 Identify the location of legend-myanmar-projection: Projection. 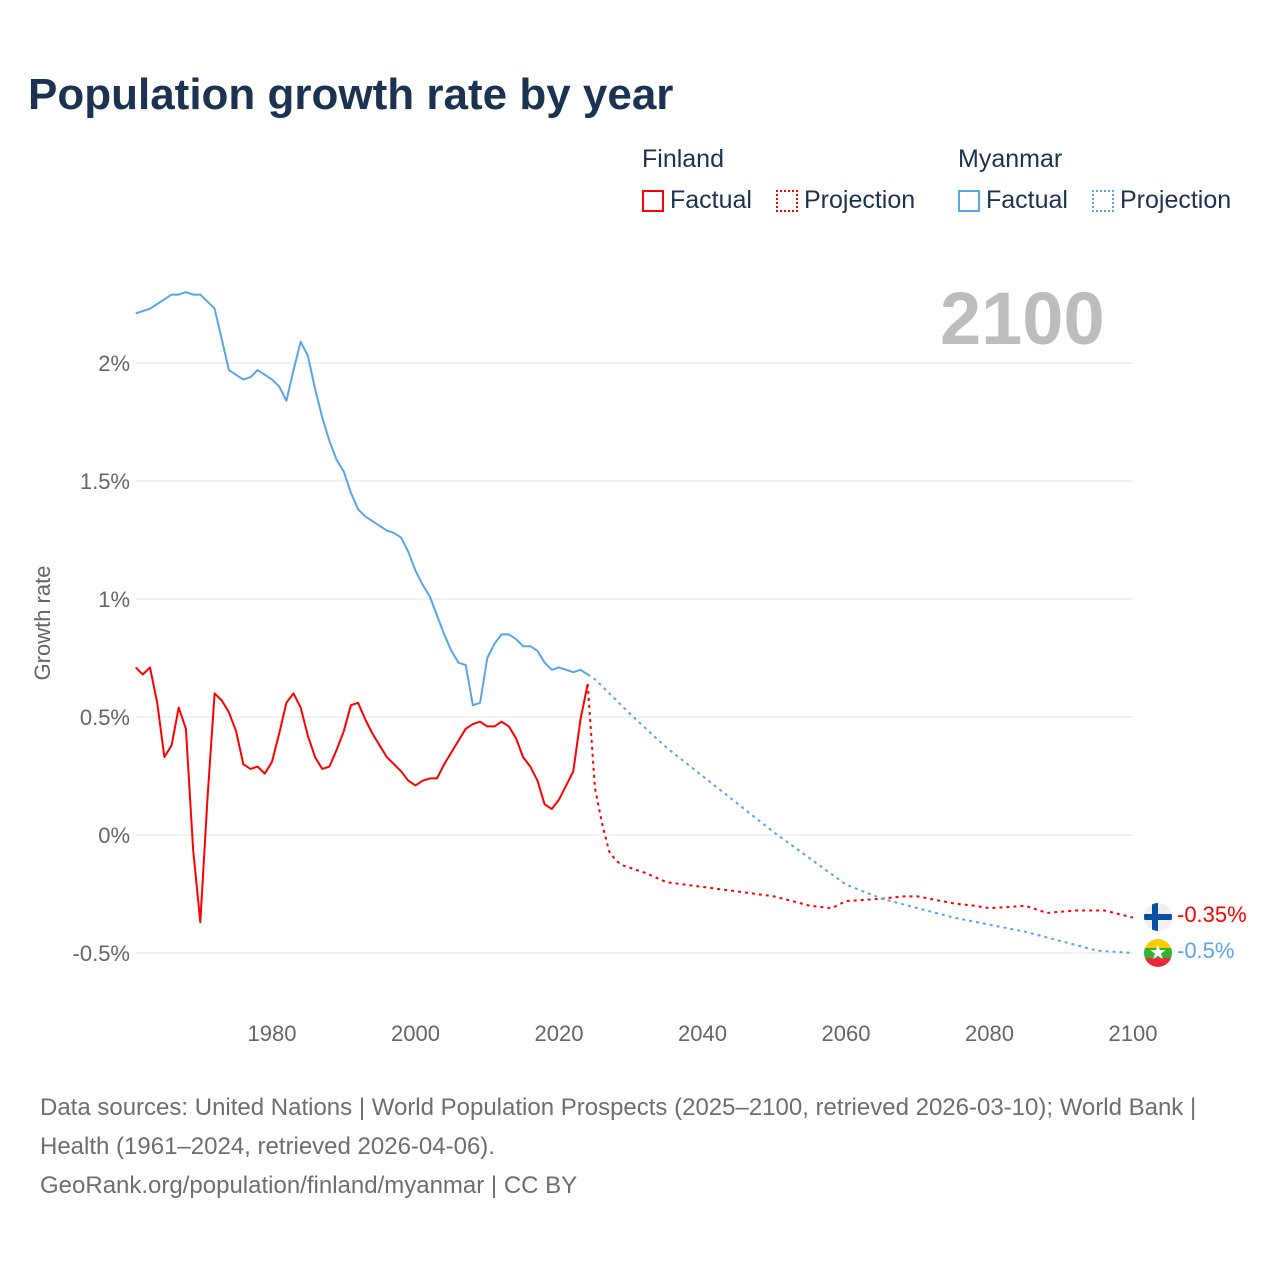
(1161, 200).